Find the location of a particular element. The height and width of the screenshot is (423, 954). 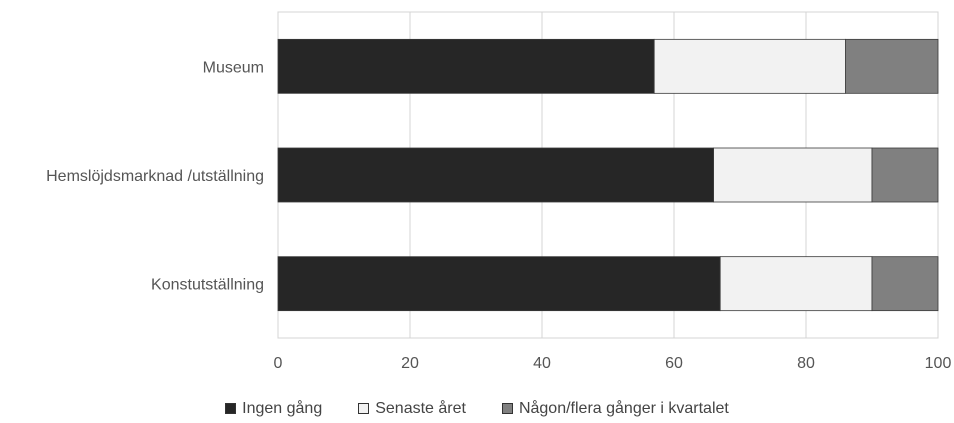

legend-item: Senaste året is located at coordinates (412, 408).